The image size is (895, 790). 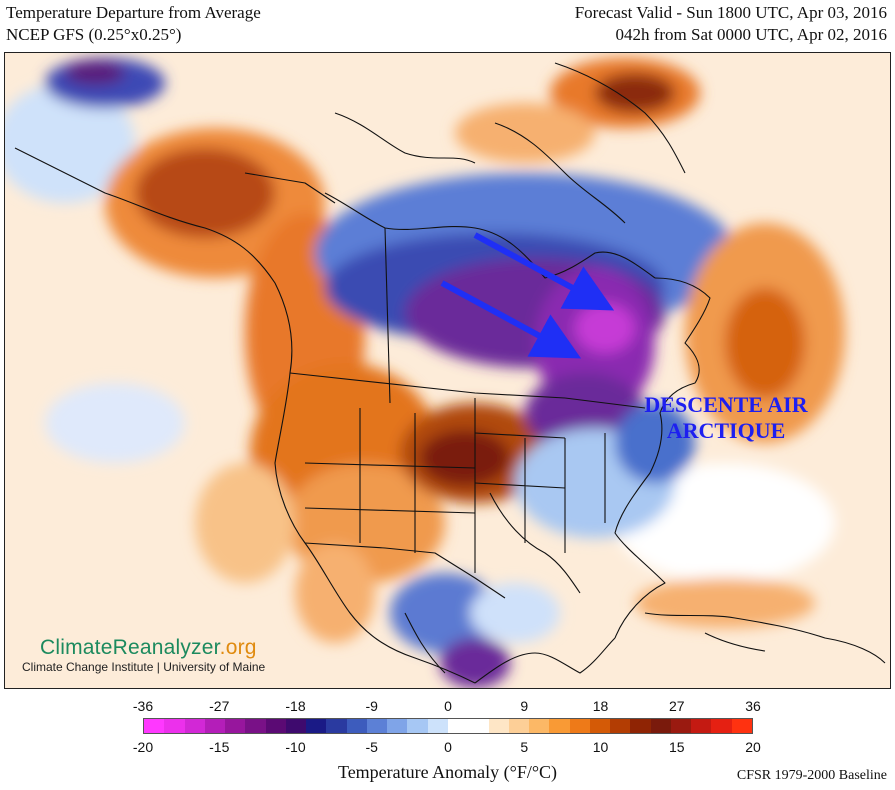 What do you see at coordinates (676, 747) in the screenshot?
I see `celsius-tick: 15` at bounding box center [676, 747].